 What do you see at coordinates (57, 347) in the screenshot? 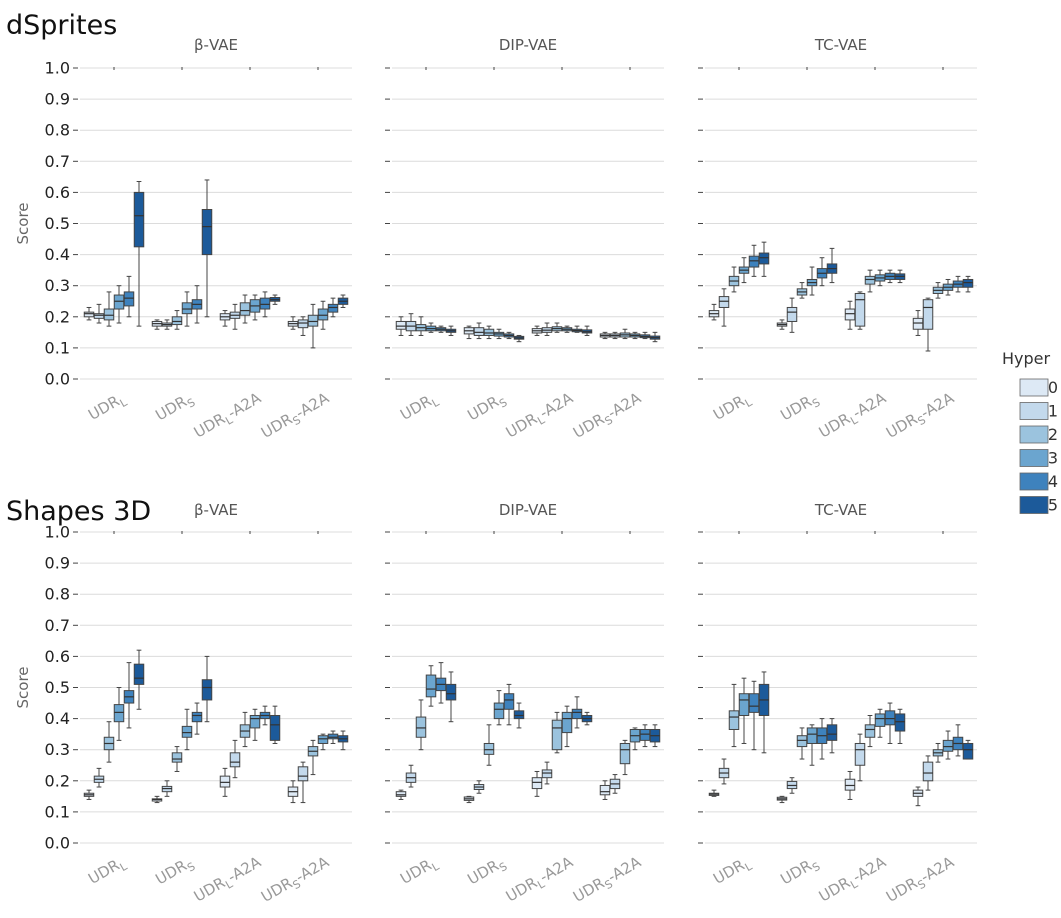
I see `y-tick-label: 0.1` at bounding box center [57, 347].